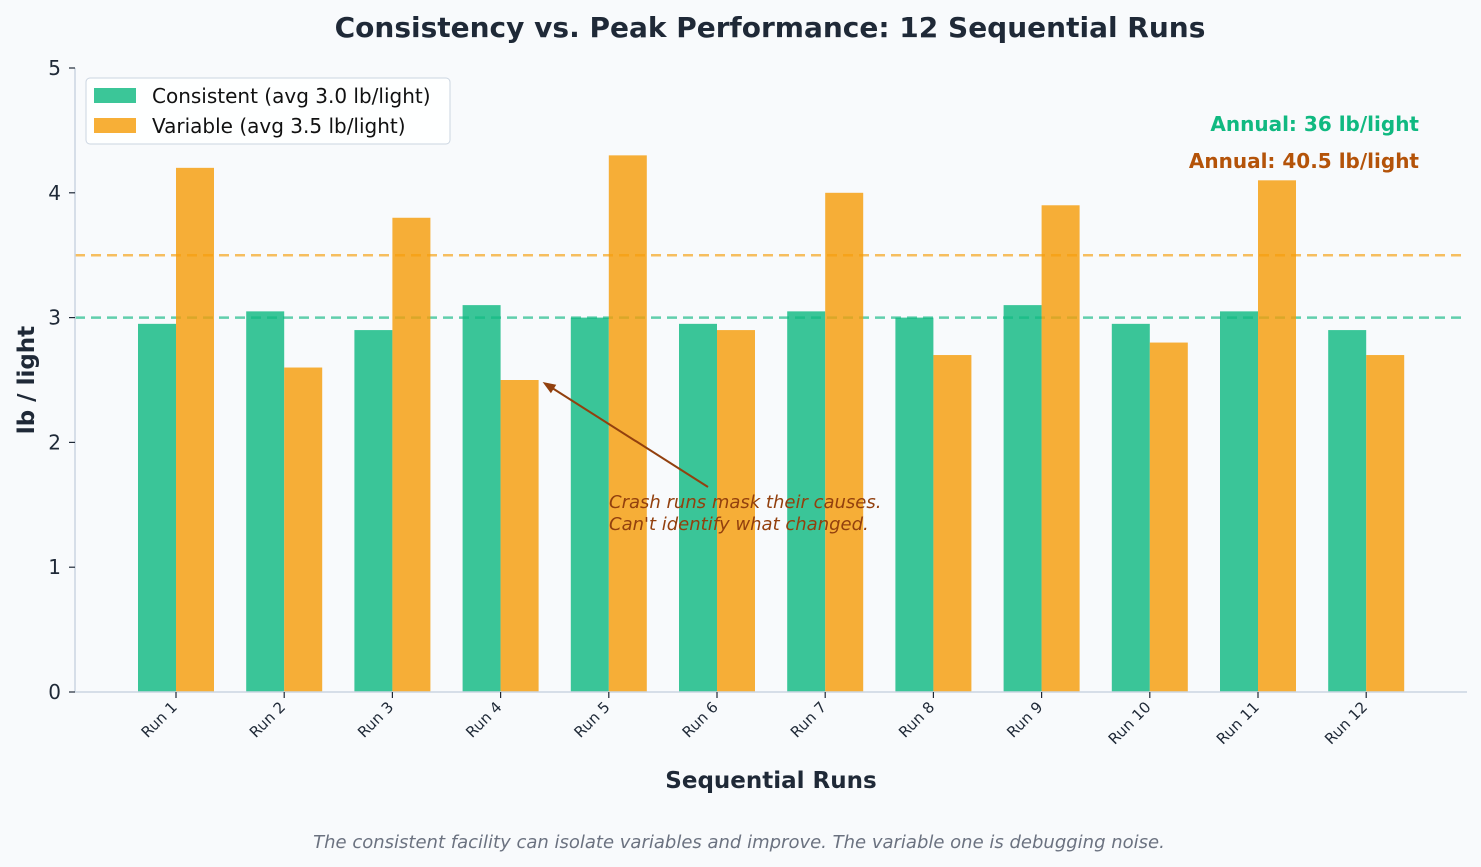 The width and height of the screenshot is (1481, 867). Describe the element at coordinates (54, 68) in the screenshot. I see `y-tick-label: 5` at that location.